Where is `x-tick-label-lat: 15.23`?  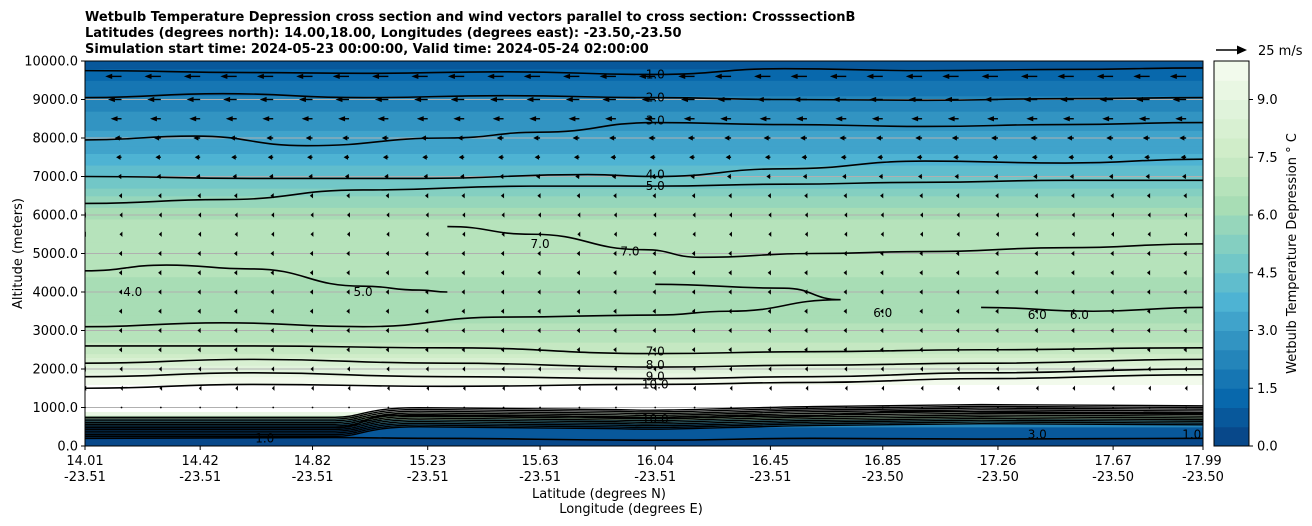
x-tick-label-lat: 15.23 is located at coordinates (427, 461).